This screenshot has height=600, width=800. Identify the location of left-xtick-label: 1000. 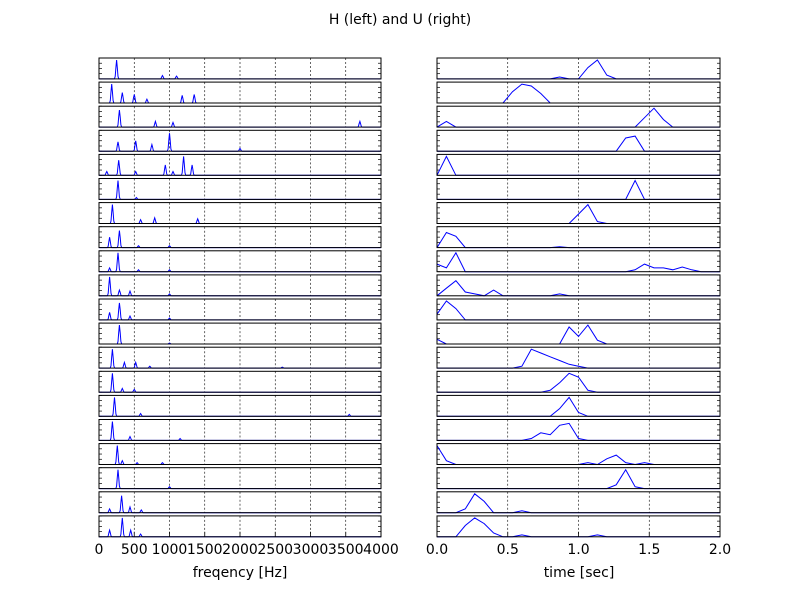
(170, 550).